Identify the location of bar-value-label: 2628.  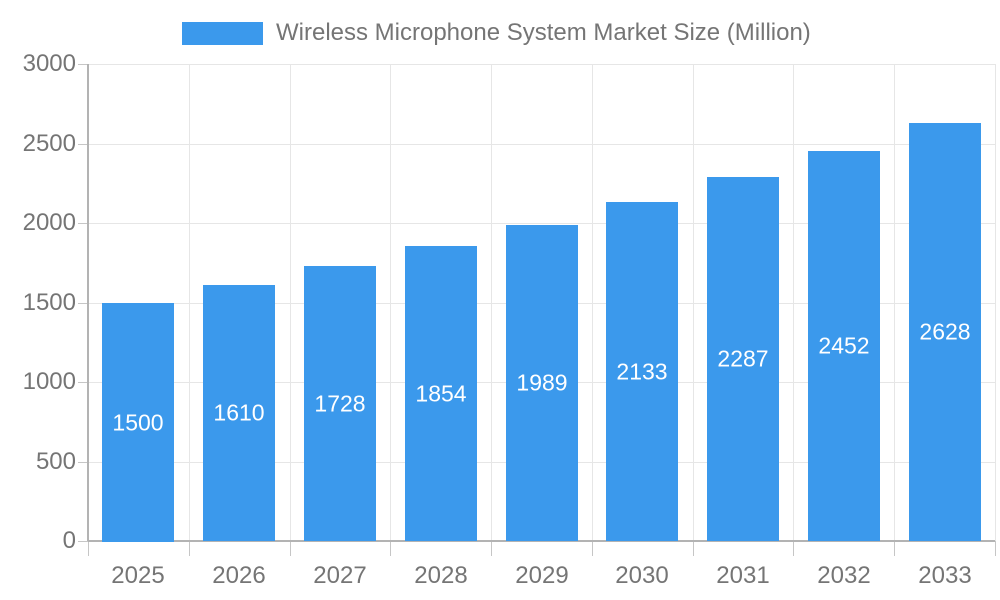
(945, 331).